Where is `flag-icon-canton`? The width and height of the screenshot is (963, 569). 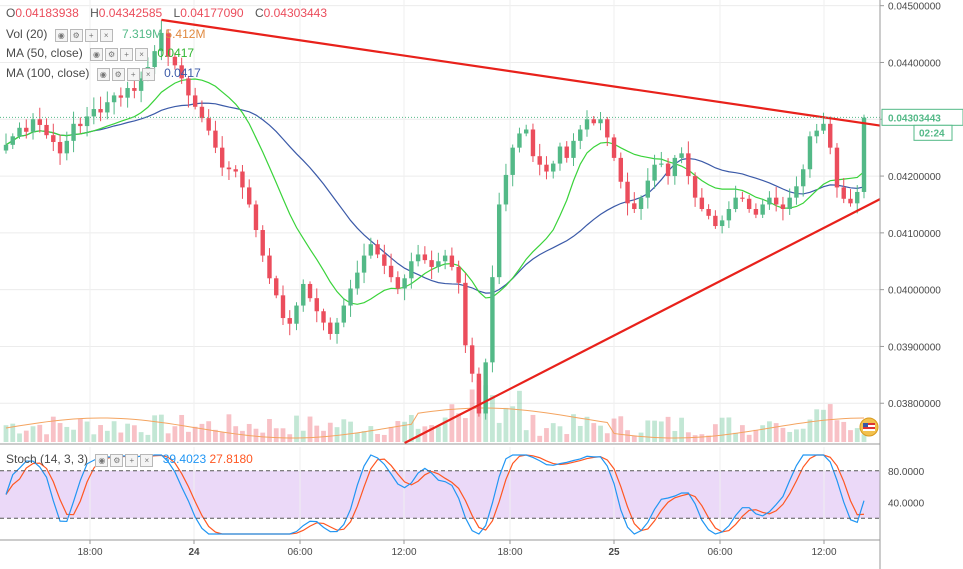 flag-icon-canton is located at coordinates (865, 425).